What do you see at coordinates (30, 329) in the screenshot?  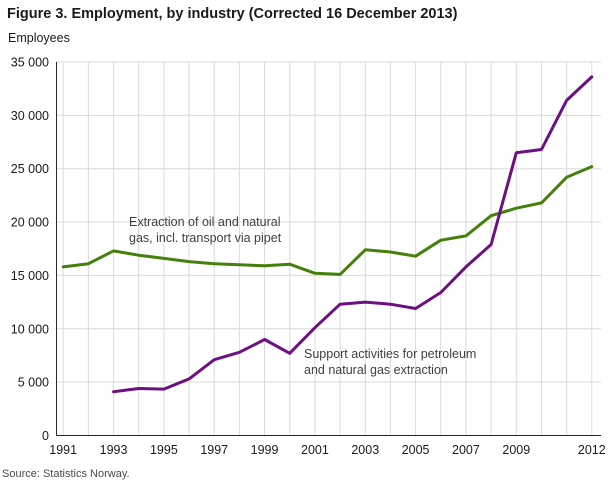 I see `y-tick-label: 10 000` at bounding box center [30, 329].